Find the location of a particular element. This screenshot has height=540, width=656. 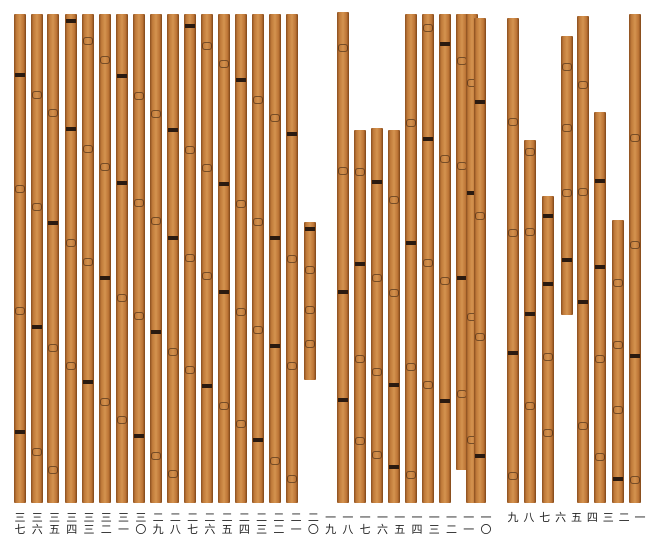

slip-number: 一 七 is located at coordinates (365, 523).